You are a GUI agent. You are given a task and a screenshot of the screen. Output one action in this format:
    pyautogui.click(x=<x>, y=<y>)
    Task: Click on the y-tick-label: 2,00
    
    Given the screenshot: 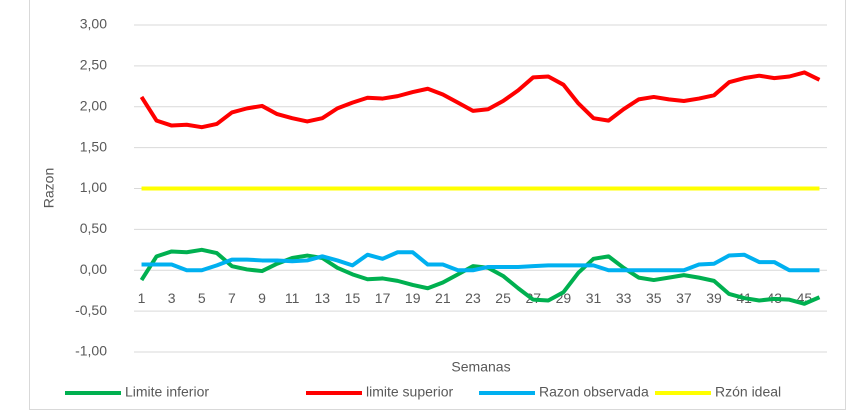 What is the action you would take?
    pyautogui.click(x=93, y=105)
    